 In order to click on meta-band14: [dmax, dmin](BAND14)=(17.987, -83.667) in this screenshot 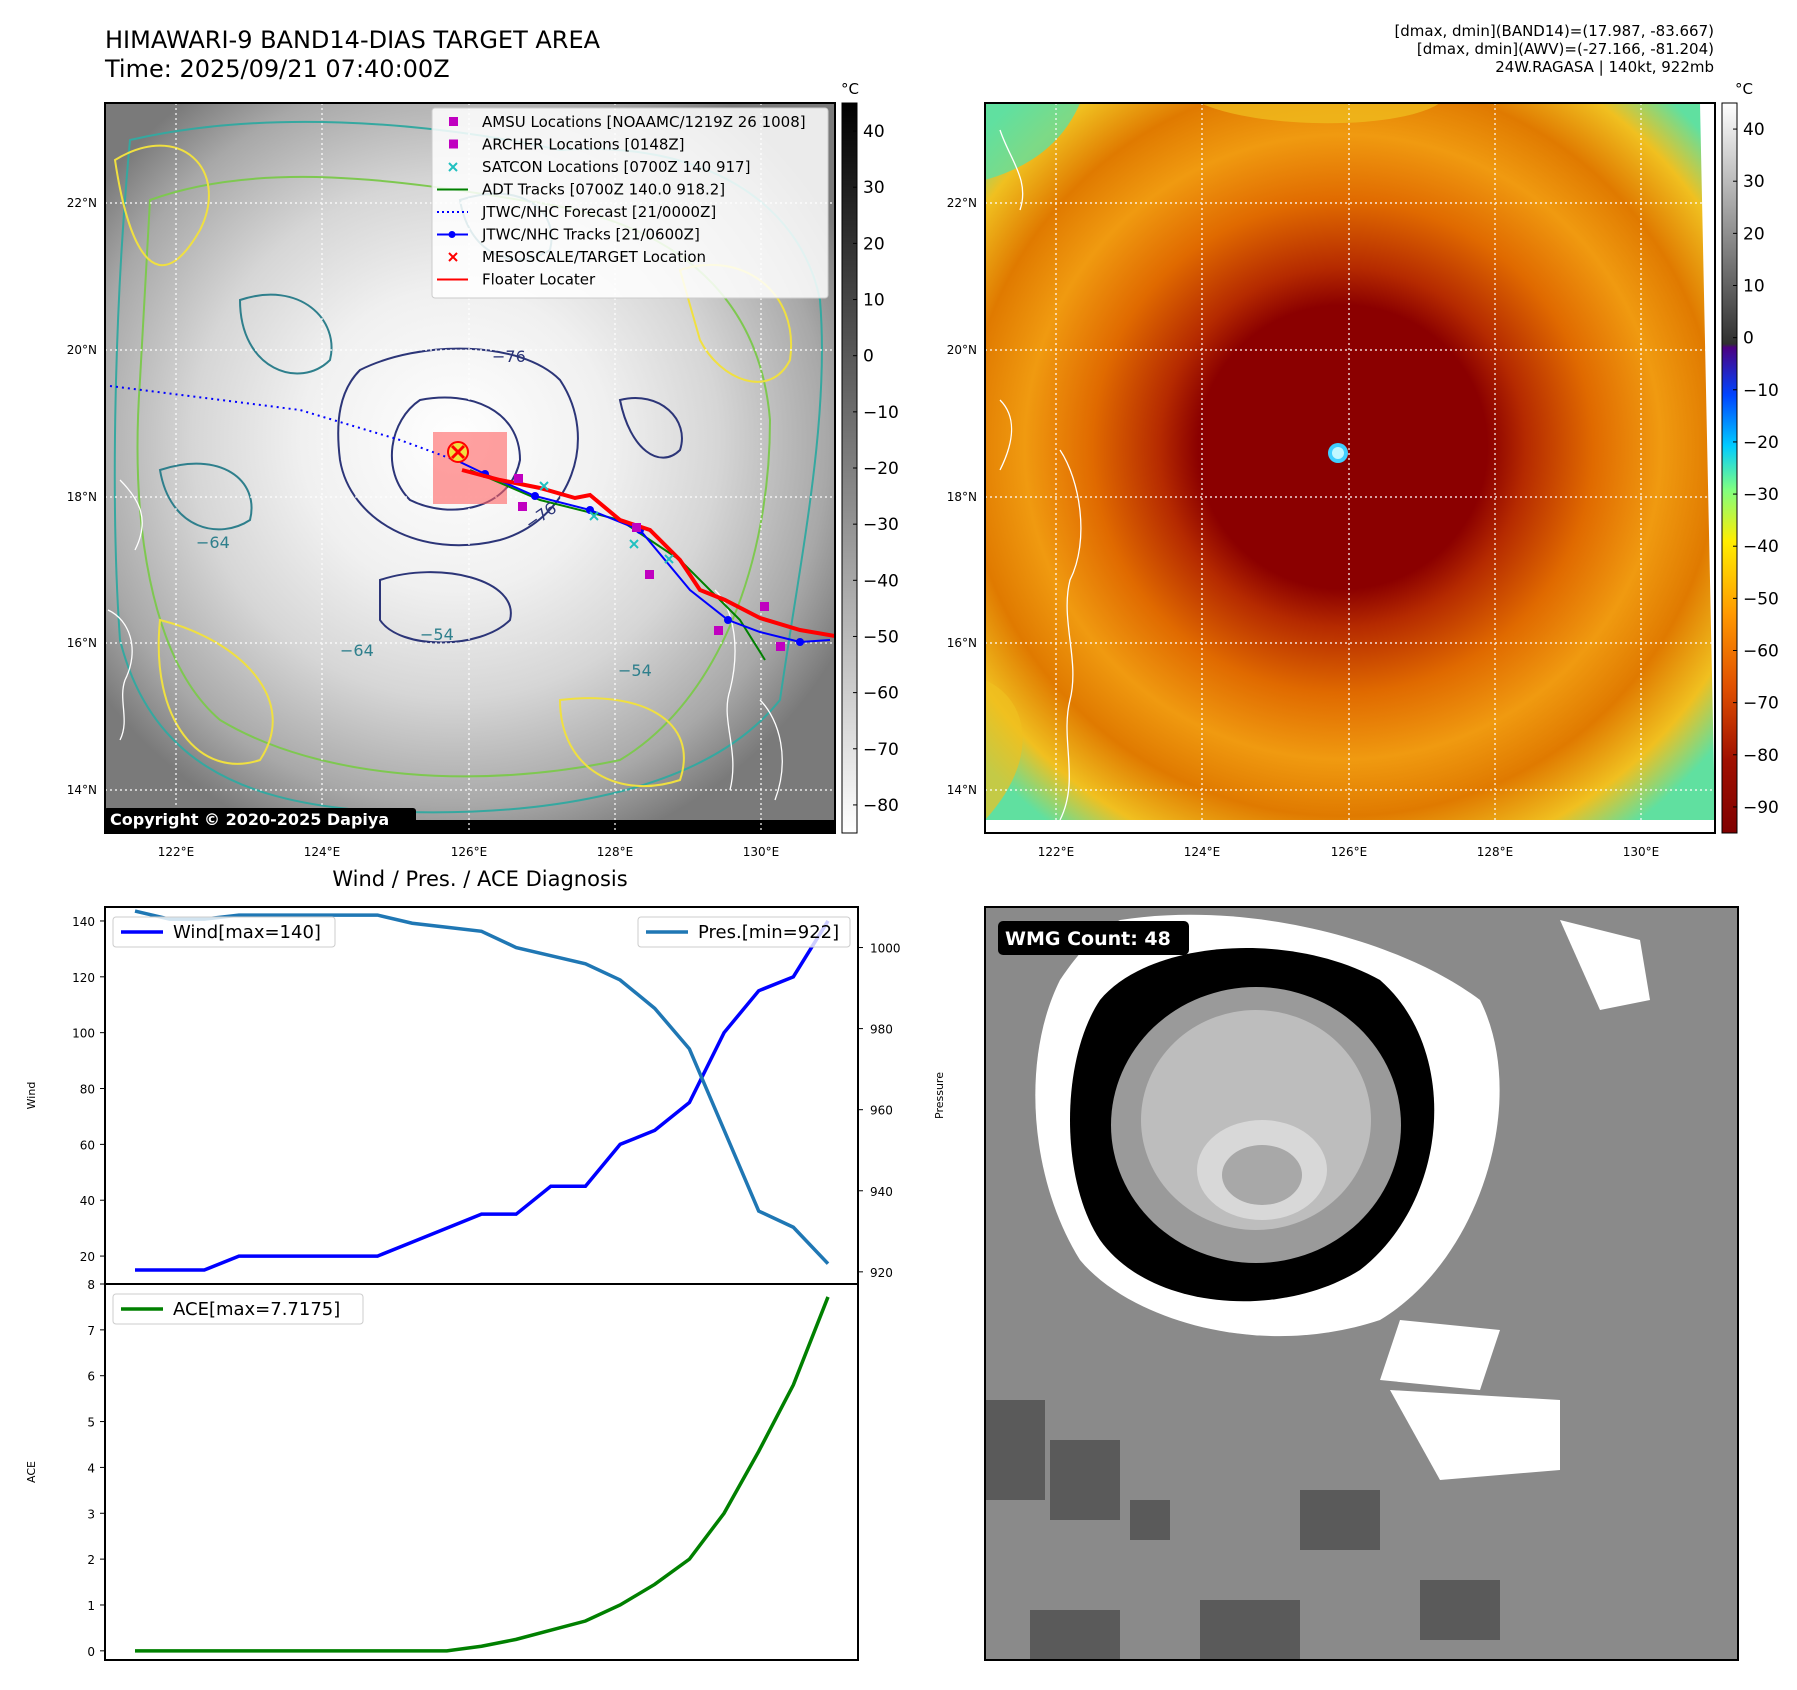, I will do `click(1554, 31)`.